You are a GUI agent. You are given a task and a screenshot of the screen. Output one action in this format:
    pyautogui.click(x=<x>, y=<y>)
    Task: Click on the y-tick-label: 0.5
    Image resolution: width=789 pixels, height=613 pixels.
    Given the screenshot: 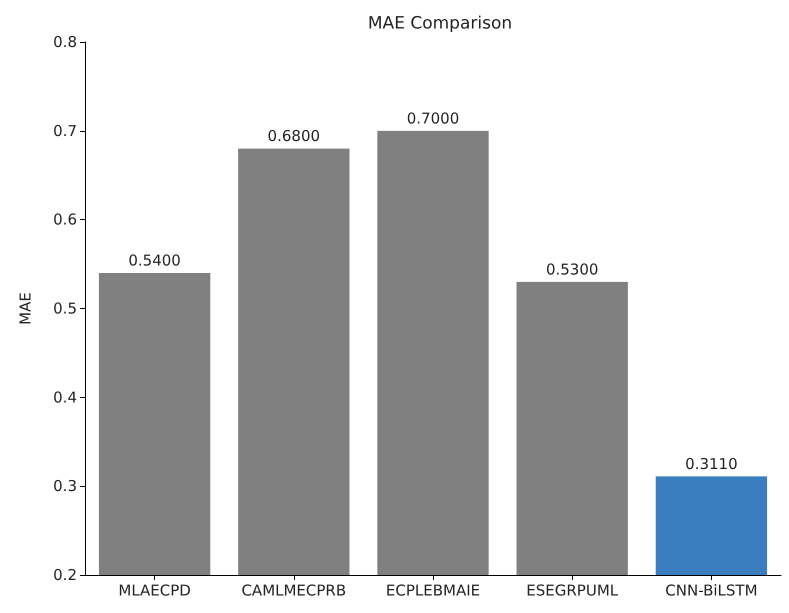 What is the action you would take?
    pyautogui.click(x=65, y=309)
    